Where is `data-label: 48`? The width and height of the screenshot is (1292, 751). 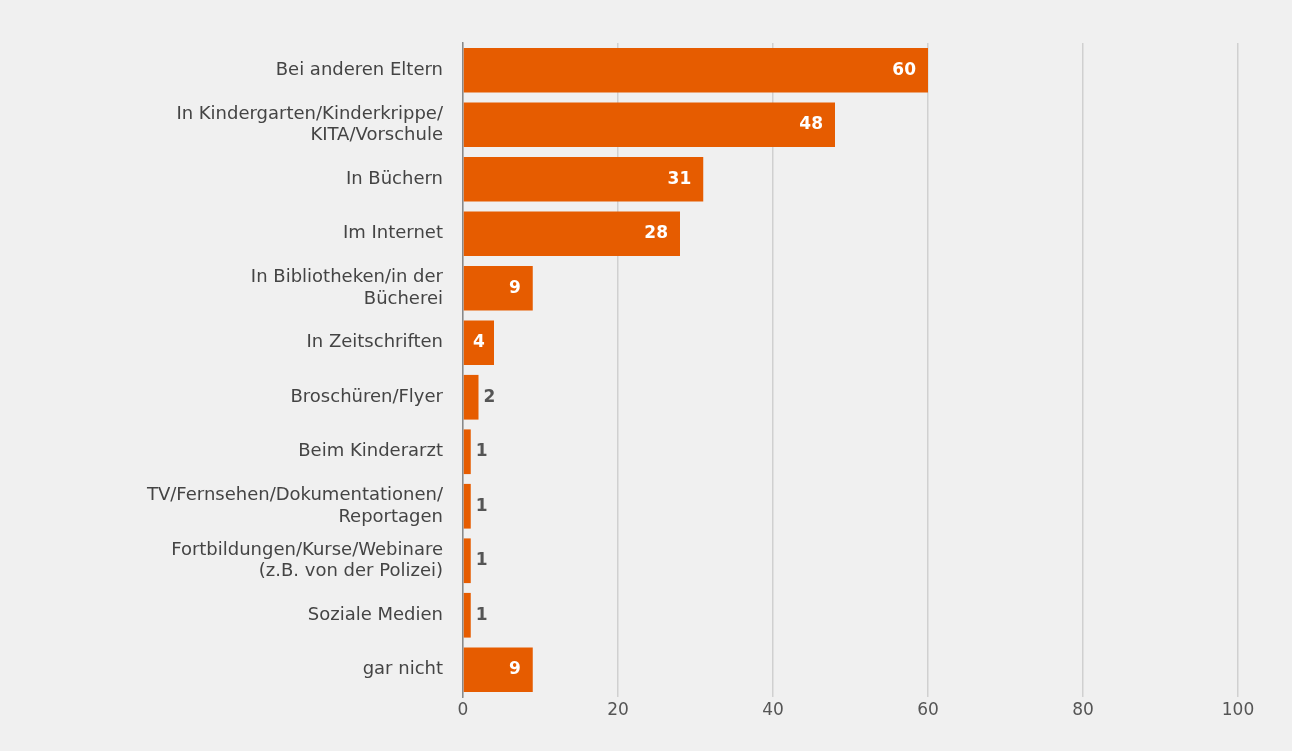 data-label: 48 is located at coordinates (811, 123).